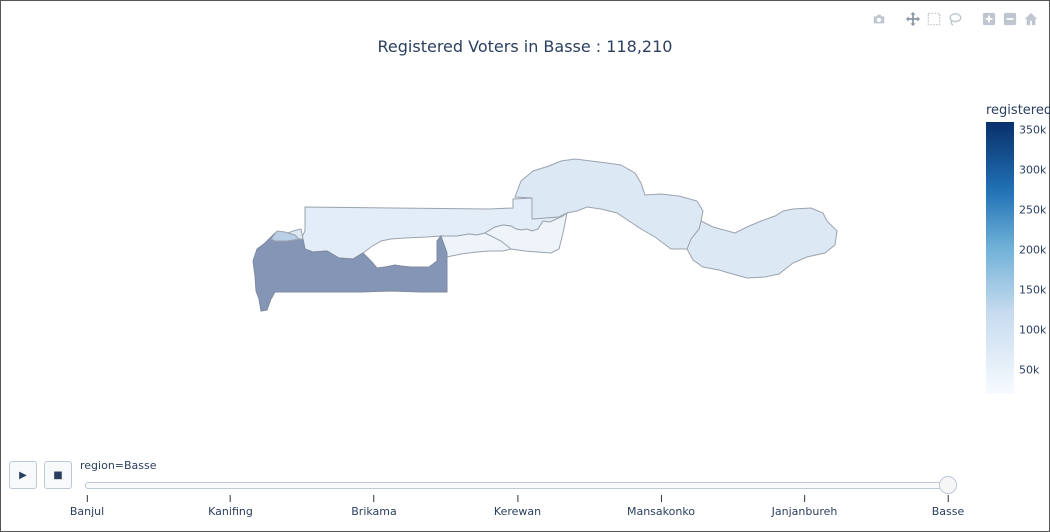 This screenshot has width=1050, height=532. Describe the element at coordinates (1031, 19) in the screenshot. I see `home-icon` at that location.